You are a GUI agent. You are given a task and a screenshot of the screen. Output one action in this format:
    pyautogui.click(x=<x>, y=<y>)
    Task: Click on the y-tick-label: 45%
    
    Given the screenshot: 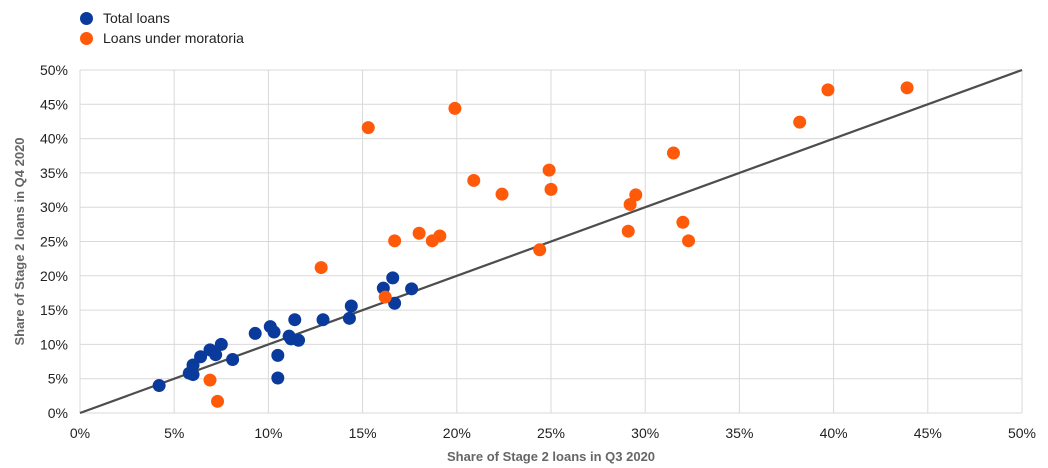 What is the action you would take?
    pyautogui.click(x=54, y=104)
    